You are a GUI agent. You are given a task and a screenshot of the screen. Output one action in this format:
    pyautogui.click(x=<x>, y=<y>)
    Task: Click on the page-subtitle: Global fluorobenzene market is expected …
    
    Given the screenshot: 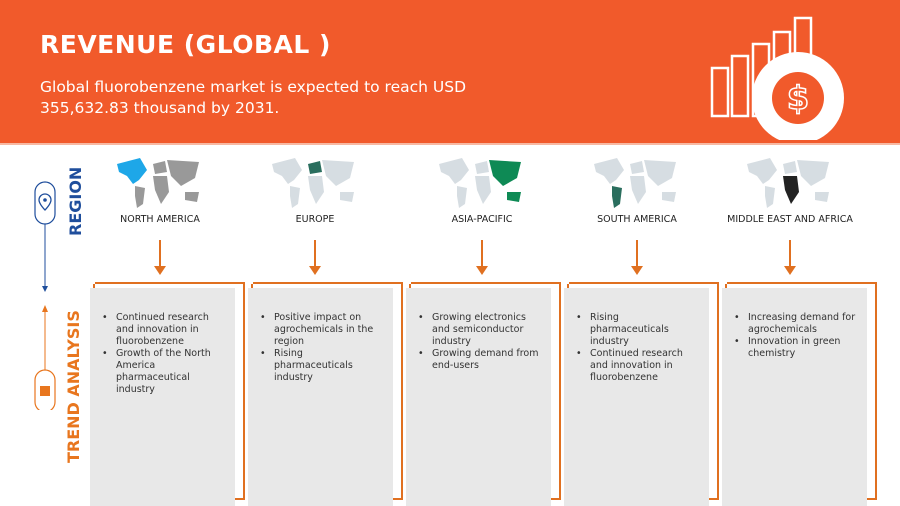 What is the action you would take?
    pyautogui.click(x=253, y=97)
    